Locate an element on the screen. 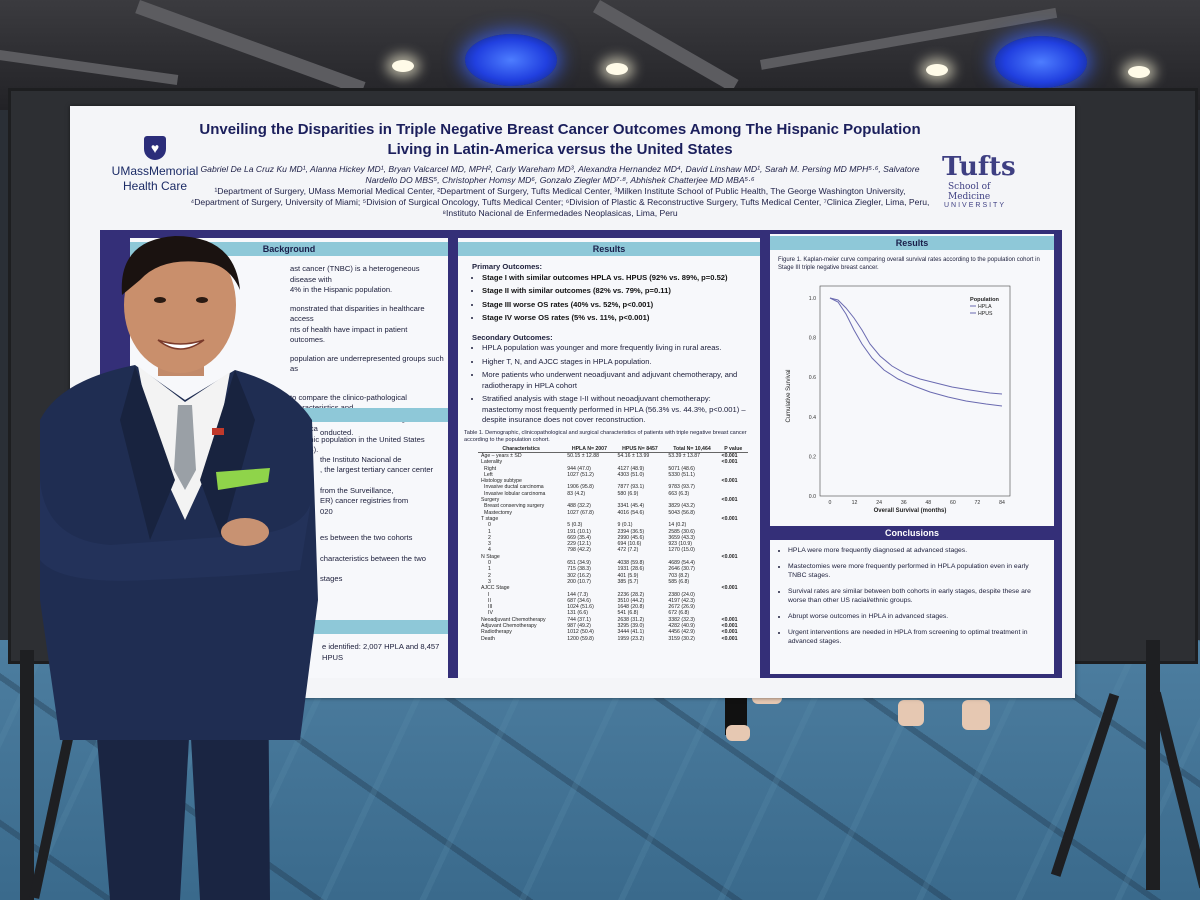 This screenshot has width=1200, height=900. table-cell: 4689 (54.4) is located at coordinates (681, 563).